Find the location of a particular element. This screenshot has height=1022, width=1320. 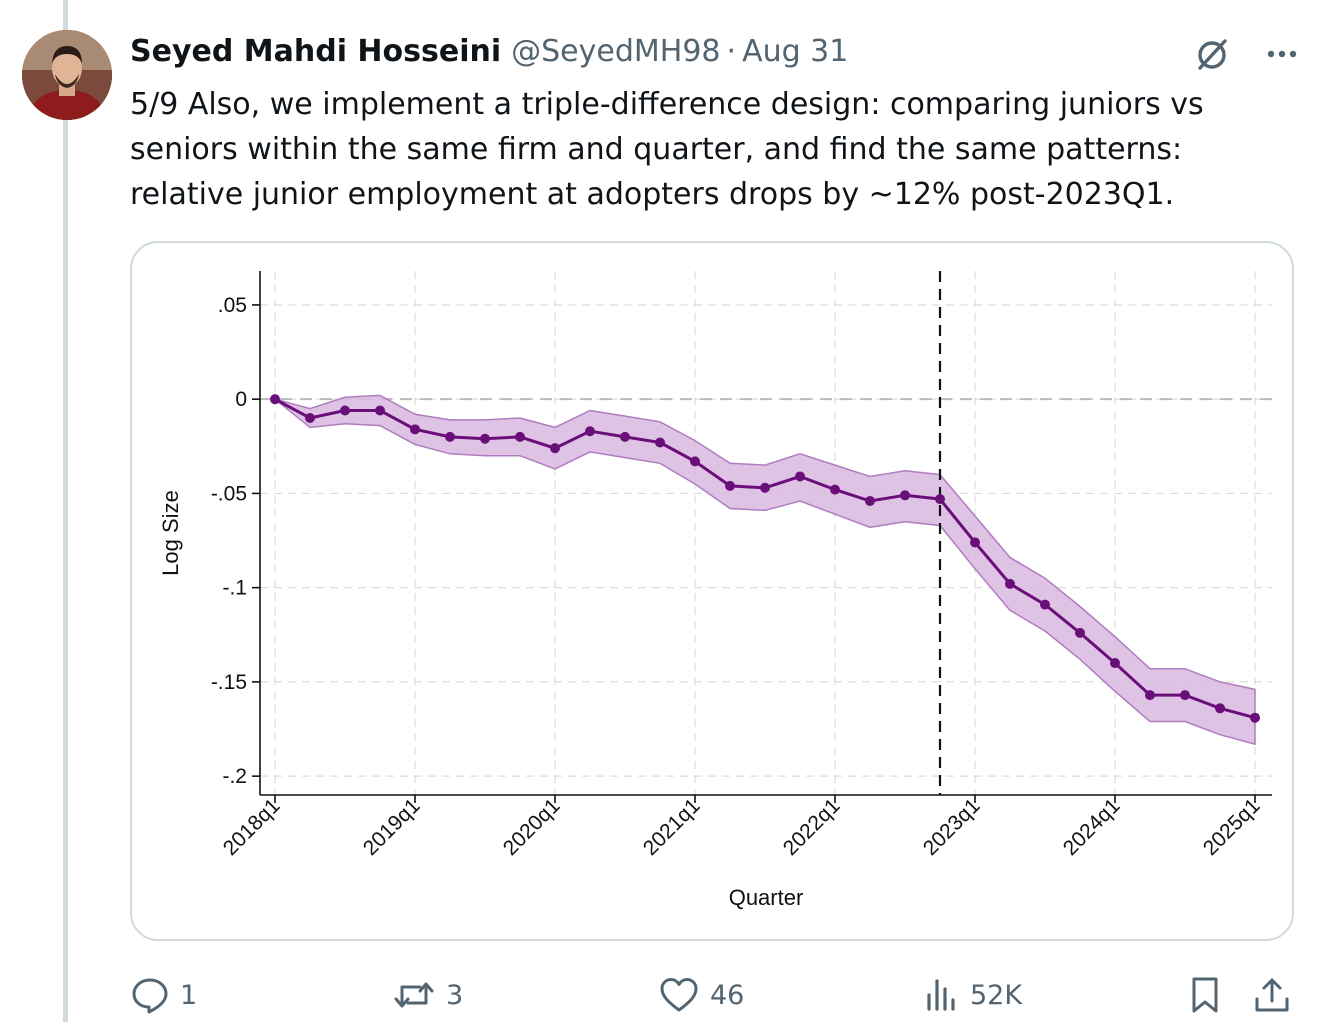

views-icon is located at coordinates (941, 995).